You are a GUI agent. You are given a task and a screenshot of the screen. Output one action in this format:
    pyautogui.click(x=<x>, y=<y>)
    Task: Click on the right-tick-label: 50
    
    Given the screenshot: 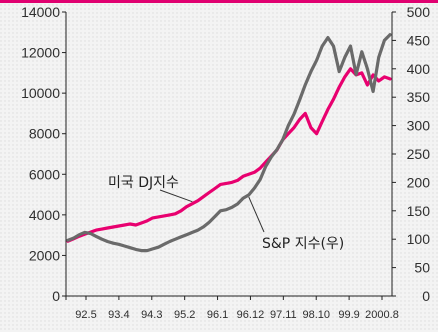 What is the action you would take?
    pyautogui.click(x=422, y=268)
    